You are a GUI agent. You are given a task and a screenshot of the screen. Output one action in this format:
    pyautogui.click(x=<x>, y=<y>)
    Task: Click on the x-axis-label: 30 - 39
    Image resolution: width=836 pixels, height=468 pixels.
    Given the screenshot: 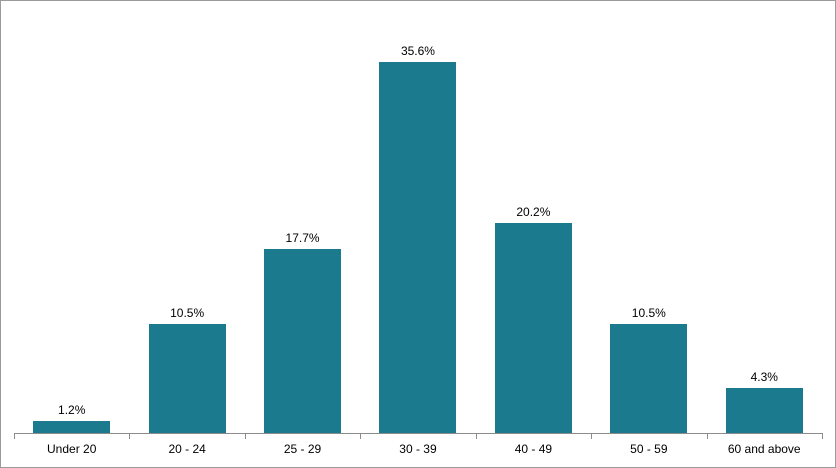 What is the action you would take?
    pyautogui.click(x=418, y=449)
    